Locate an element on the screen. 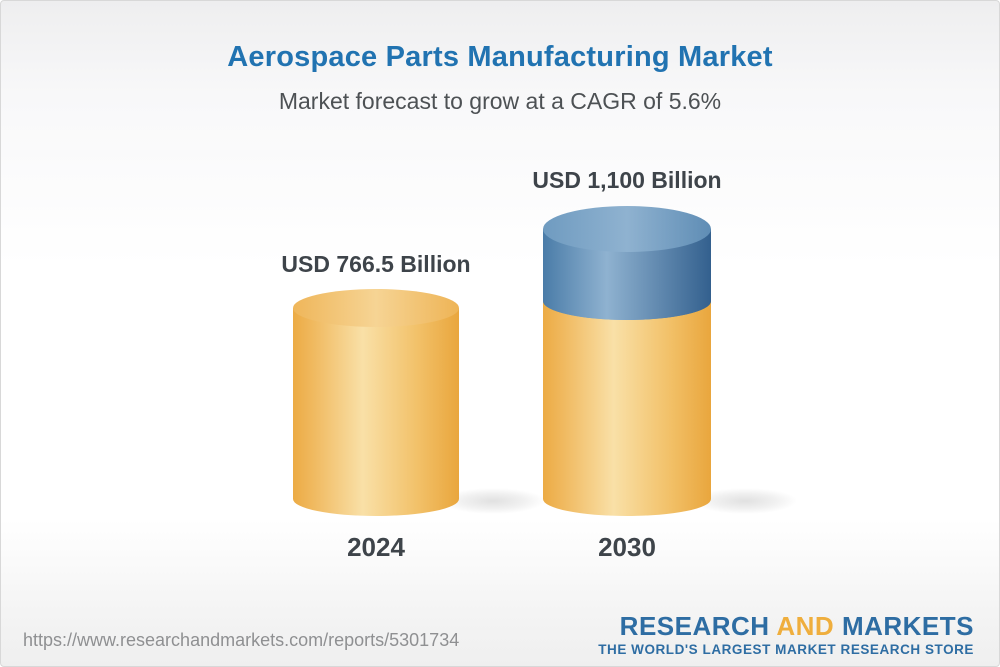 The width and height of the screenshot is (1000, 667). shadow-2030 is located at coordinates (745, 501).